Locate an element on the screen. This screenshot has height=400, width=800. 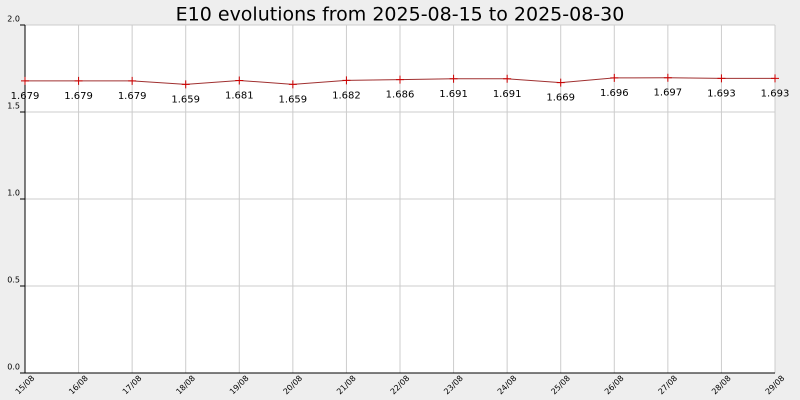
y-tick-label: 2.0 is located at coordinates (13, 19).